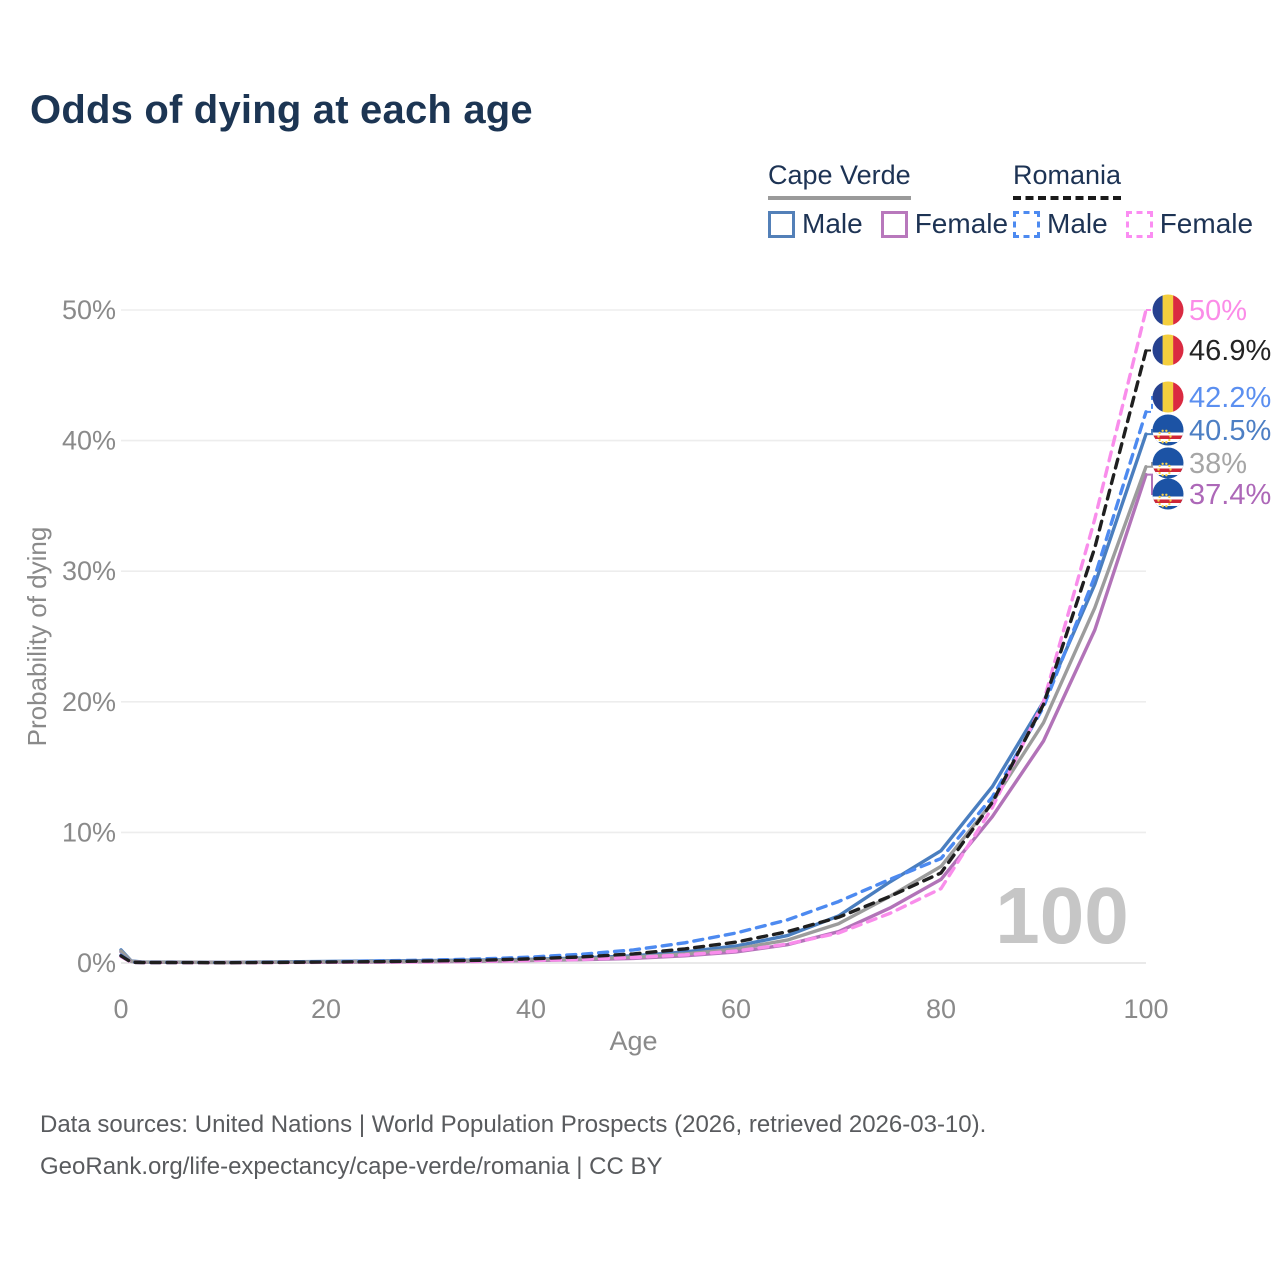 This screenshot has width=1280, height=1280. Describe the element at coordinates (941, 1009) in the screenshot. I see `x-tick-label: 80` at that location.